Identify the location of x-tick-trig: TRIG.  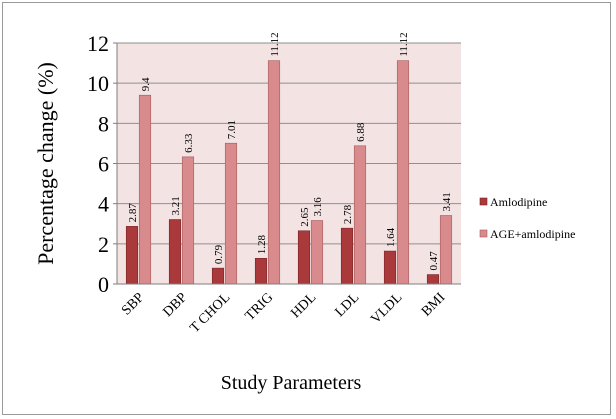
(260, 307).